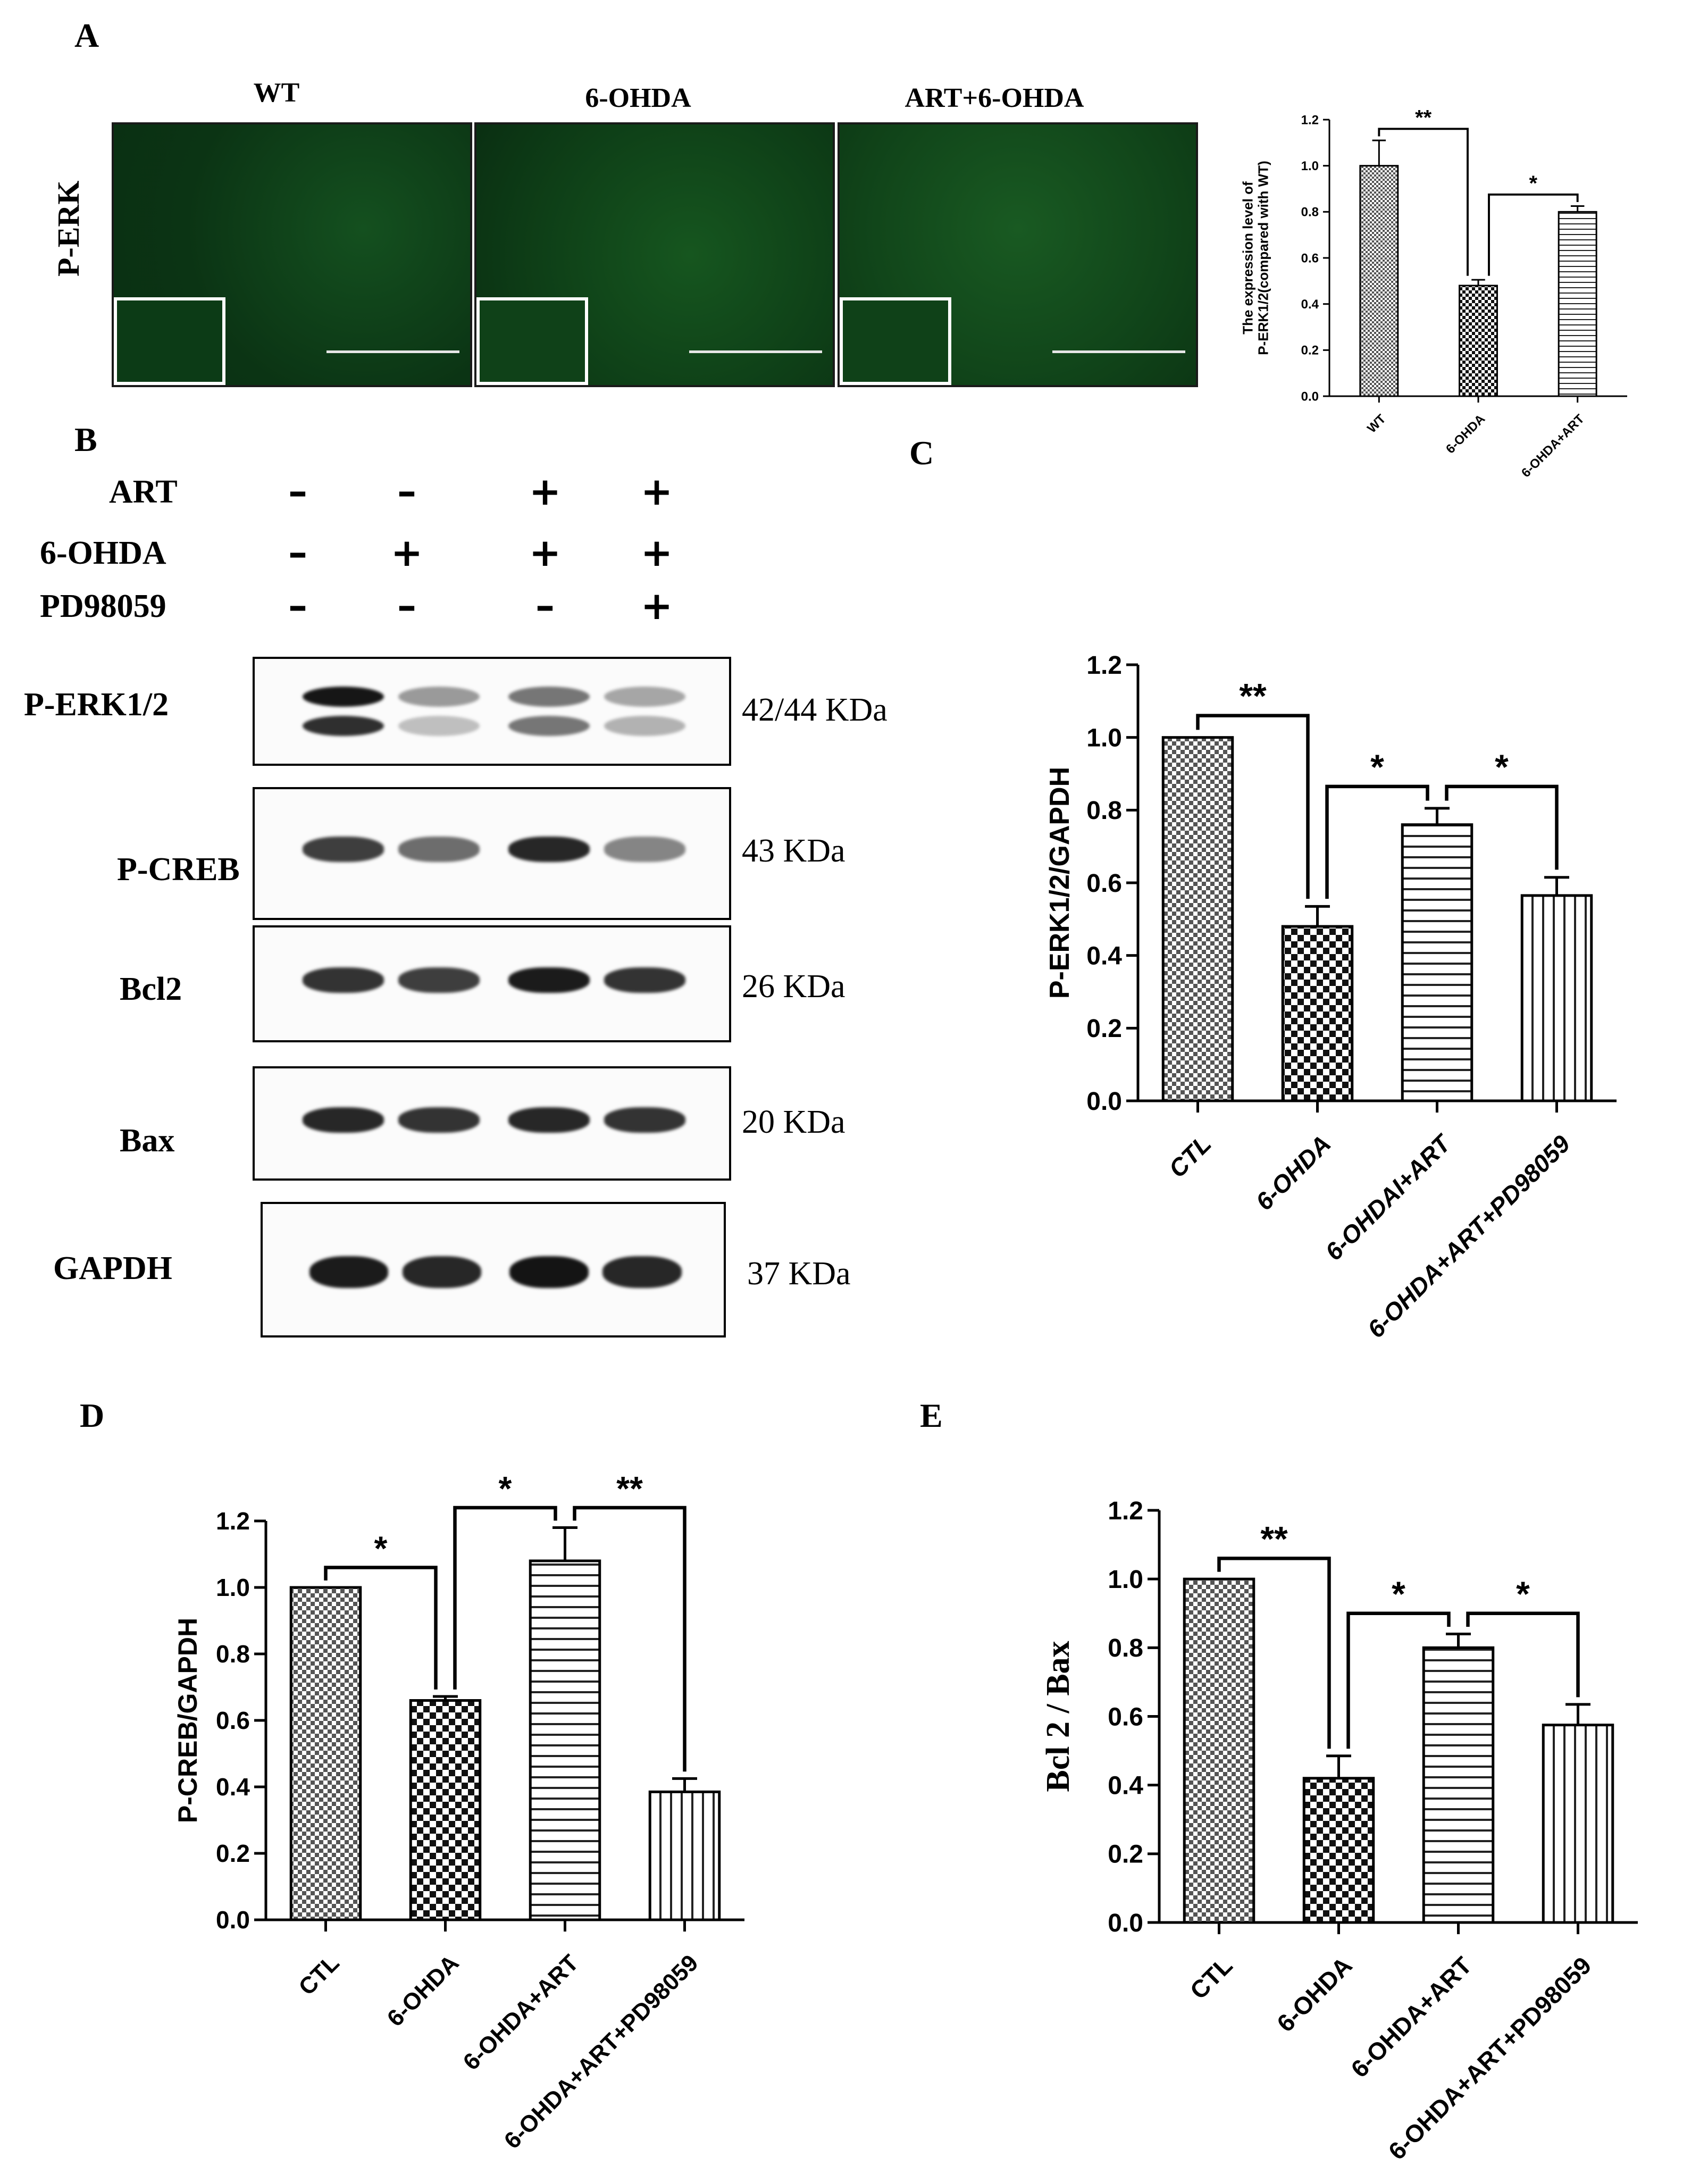  What do you see at coordinates (922, 453) in the screenshot?
I see `panel-letter-c: C` at bounding box center [922, 453].